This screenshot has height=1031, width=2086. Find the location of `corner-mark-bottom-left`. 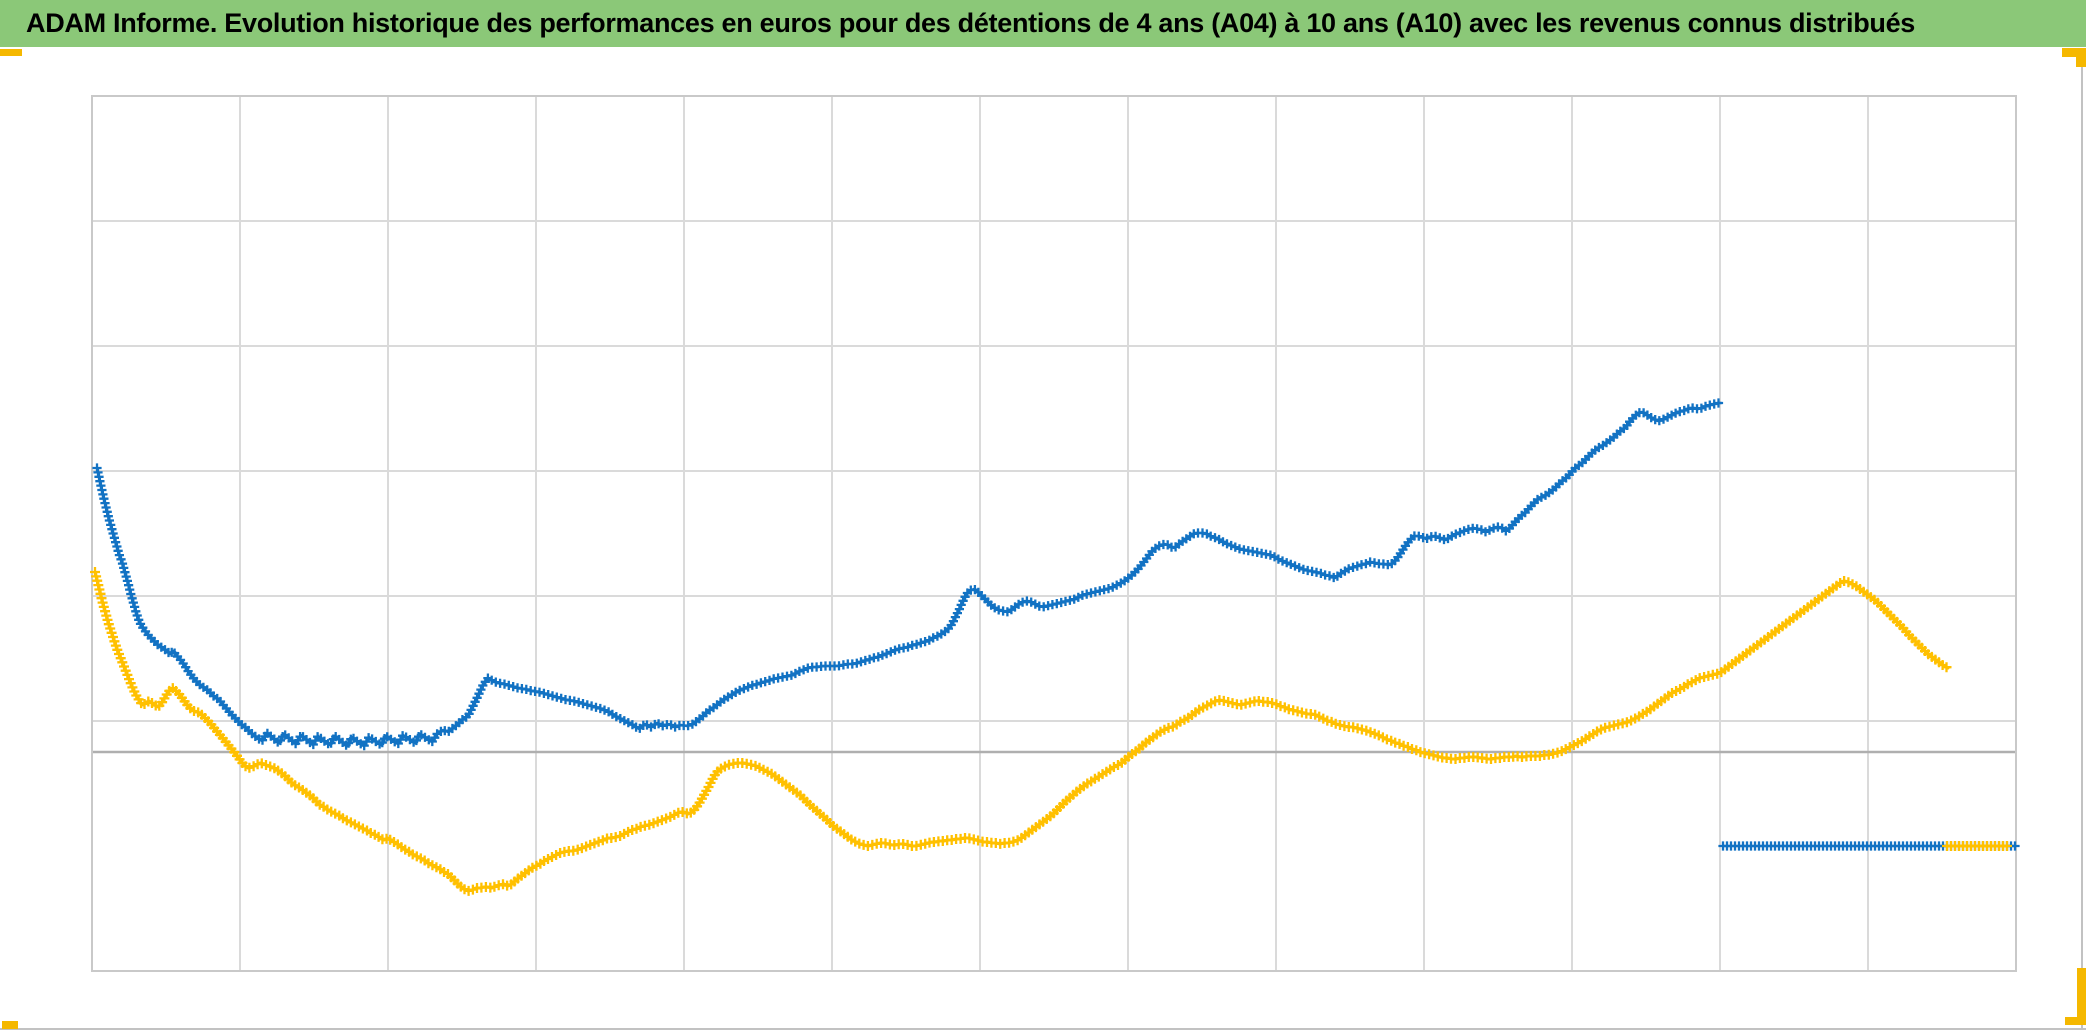

corner-mark-bottom-left is located at coordinates (10, 1025).